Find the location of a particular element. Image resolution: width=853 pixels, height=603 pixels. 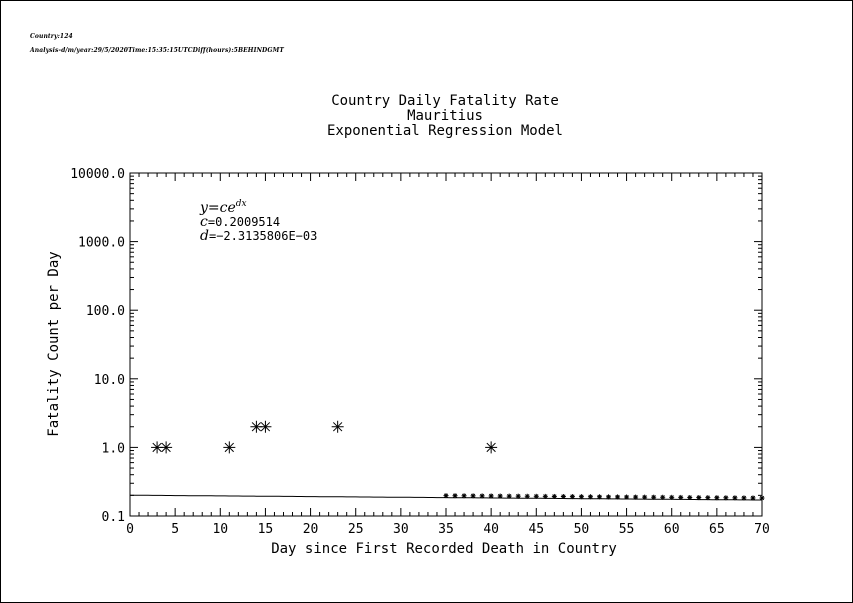

x-tick-label: 60 is located at coordinates (672, 529).